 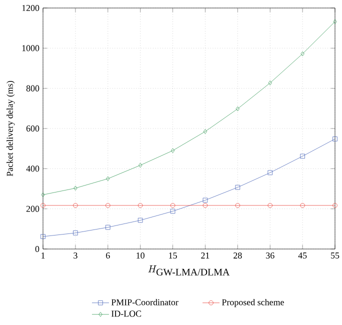 What do you see at coordinates (189, 270) in the screenshot?
I see `x-axis-title: $H_{\textrm{GW-LMA/DLMA}}$` at bounding box center [189, 270].